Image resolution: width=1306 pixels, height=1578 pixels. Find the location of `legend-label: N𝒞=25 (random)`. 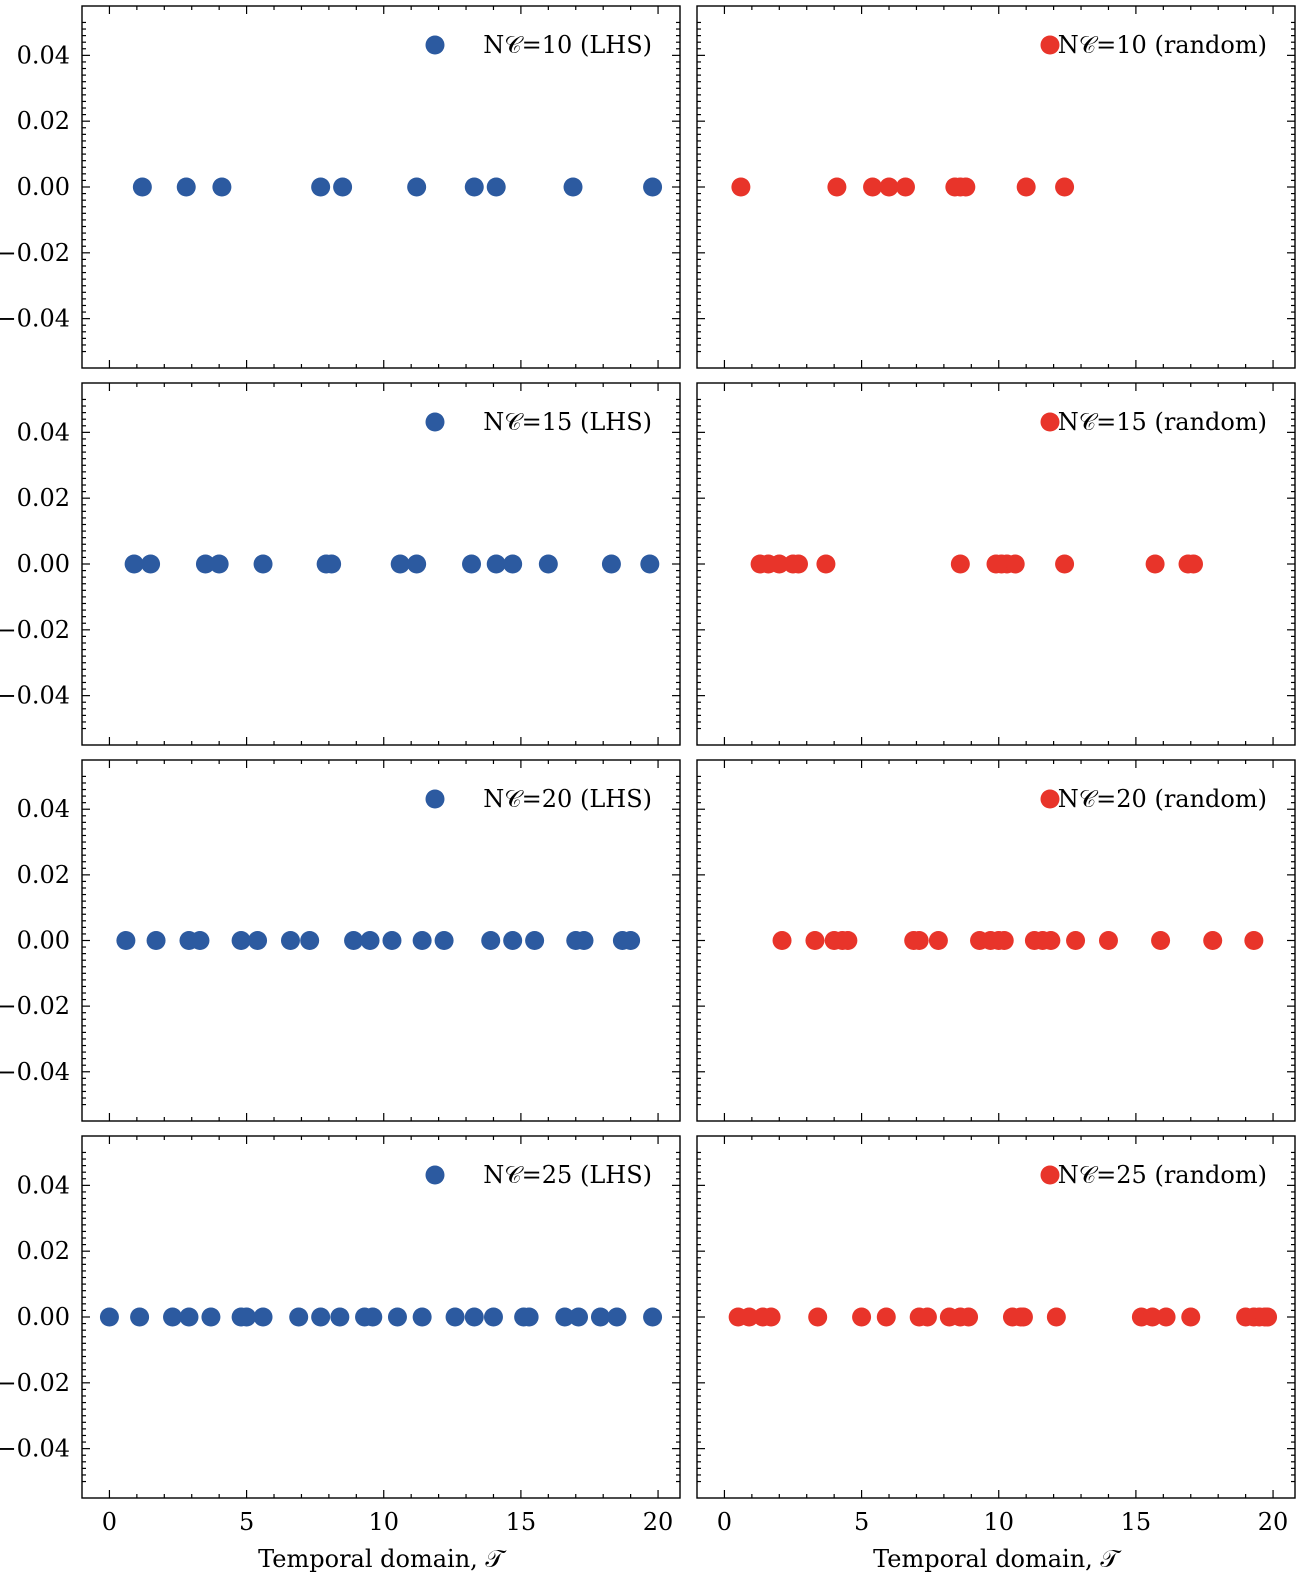

legend-label: N𝒞=25 (random) is located at coordinates (1162, 1175).